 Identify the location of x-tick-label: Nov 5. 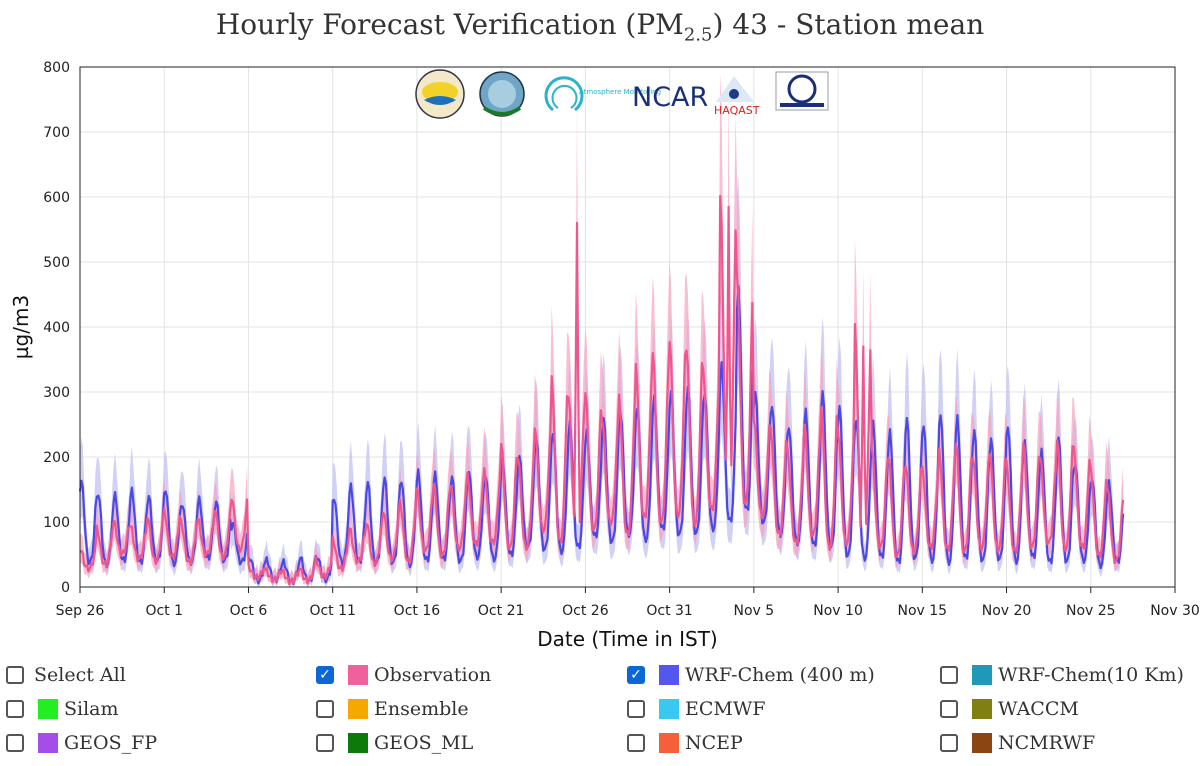
(754, 611).